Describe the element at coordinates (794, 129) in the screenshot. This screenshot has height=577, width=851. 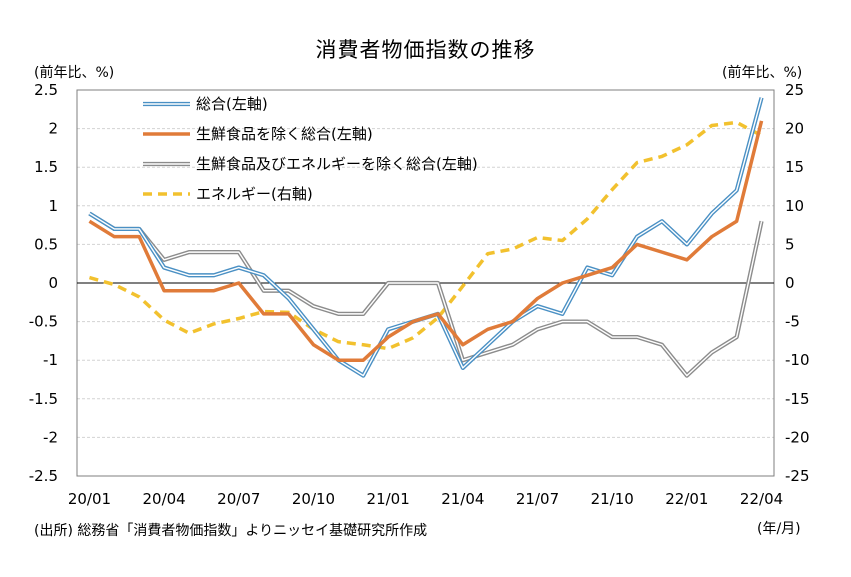
I see `y-right-tick-label: 20` at that location.